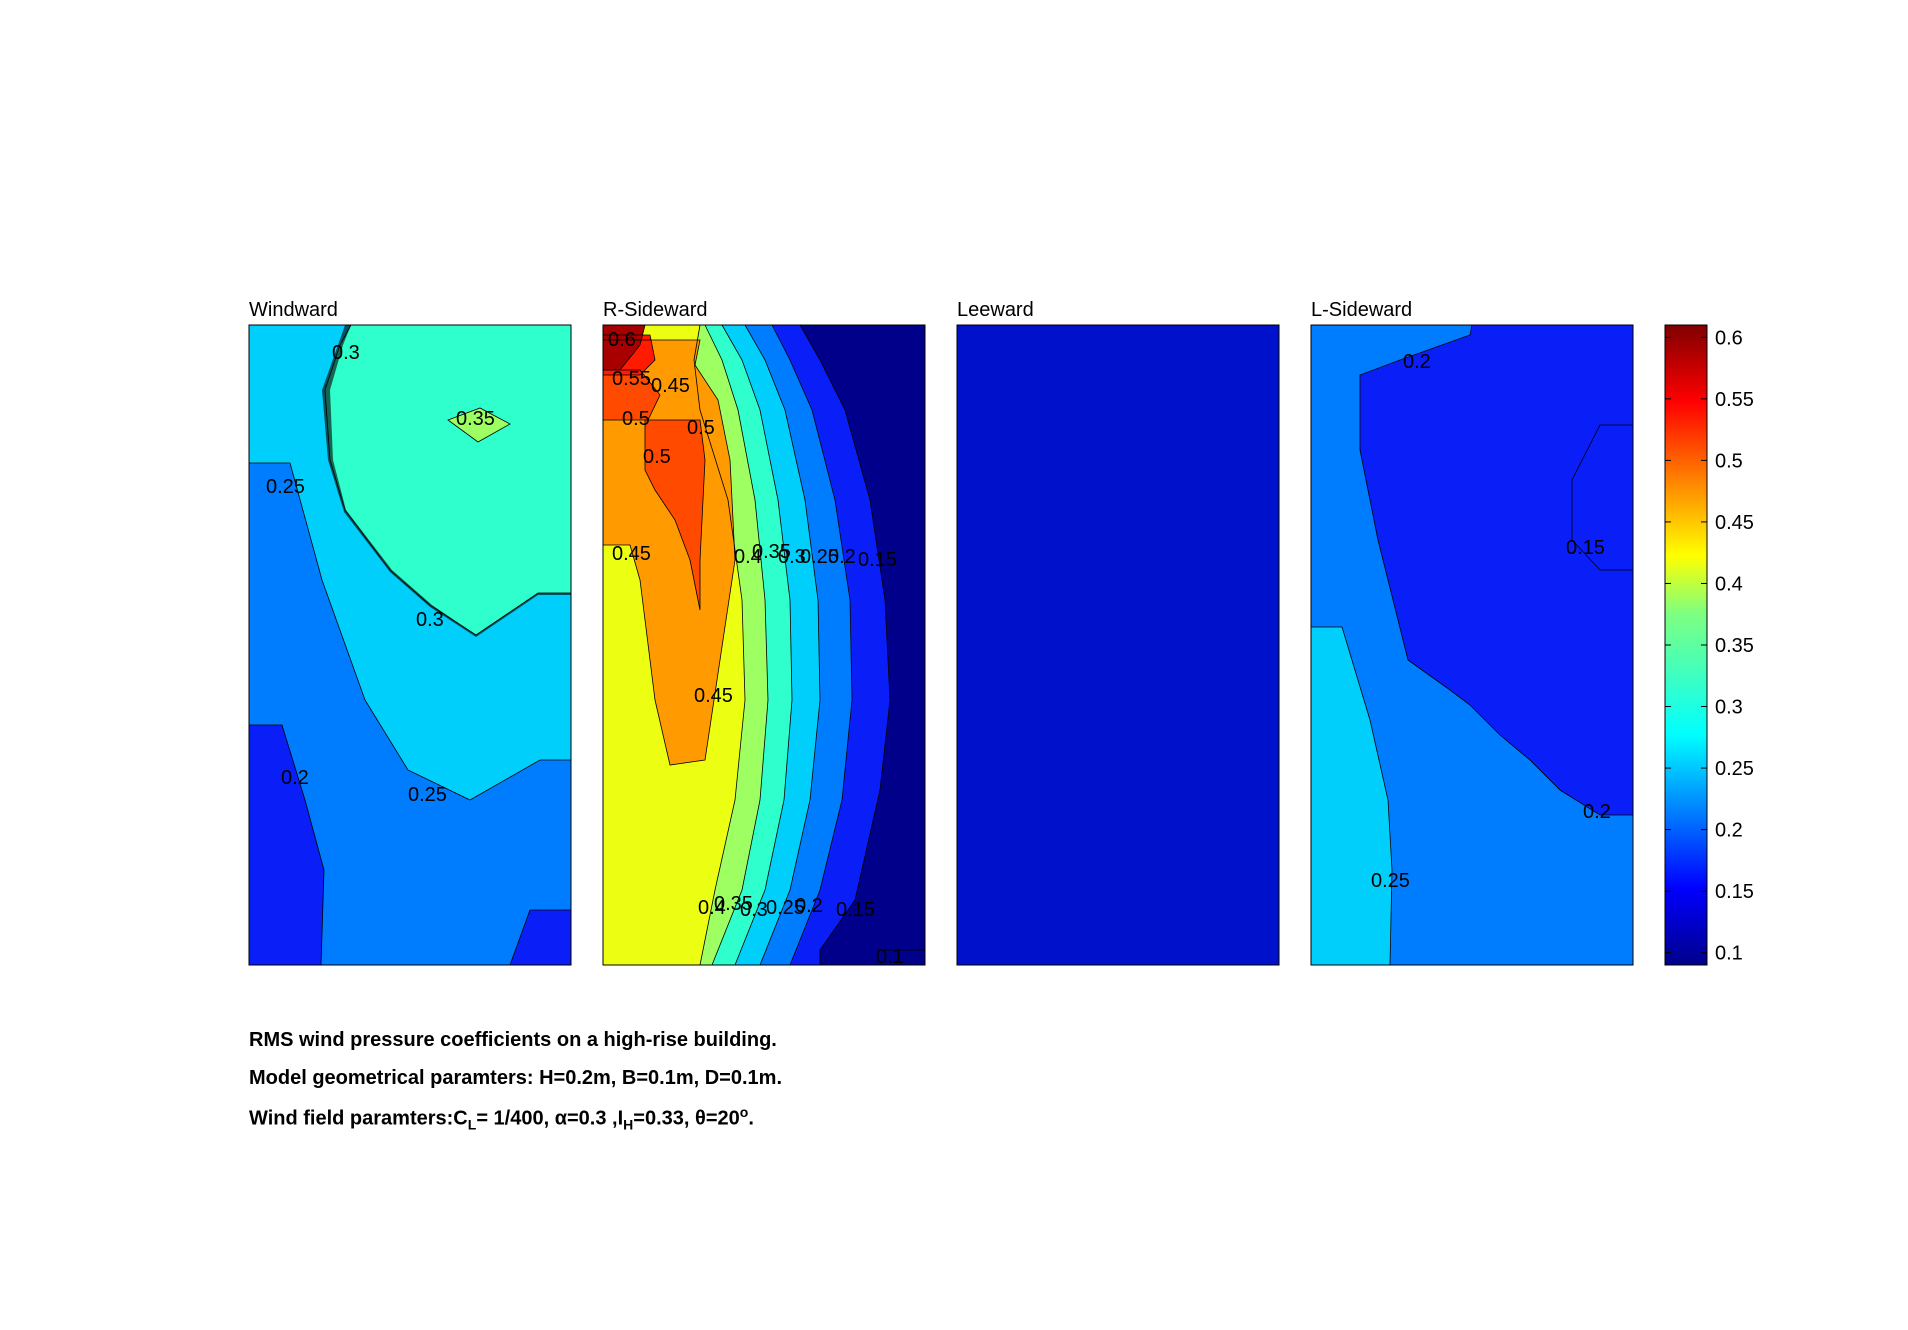  I want to click on colorbar-tick-label: 0.6, so click(1729, 338).